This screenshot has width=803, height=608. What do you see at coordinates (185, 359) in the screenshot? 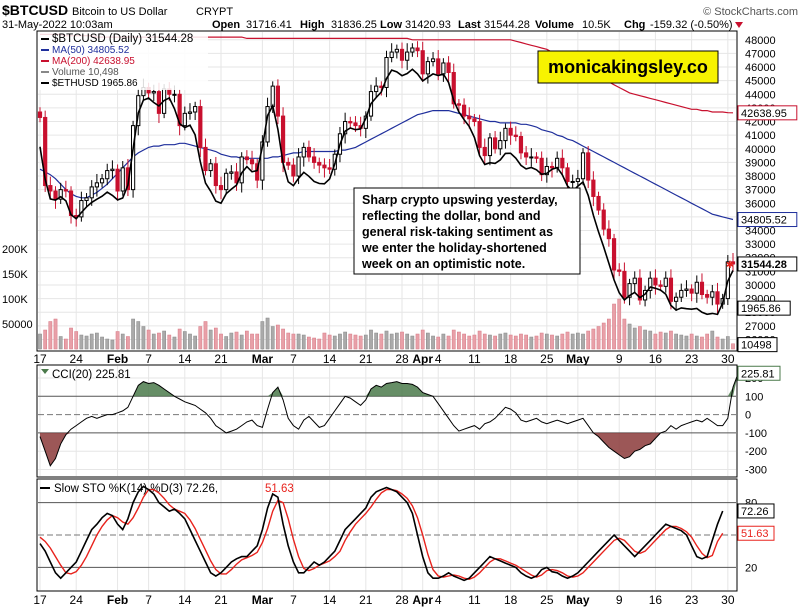
I see `x-tick-label-4: 14` at bounding box center [185, 359].